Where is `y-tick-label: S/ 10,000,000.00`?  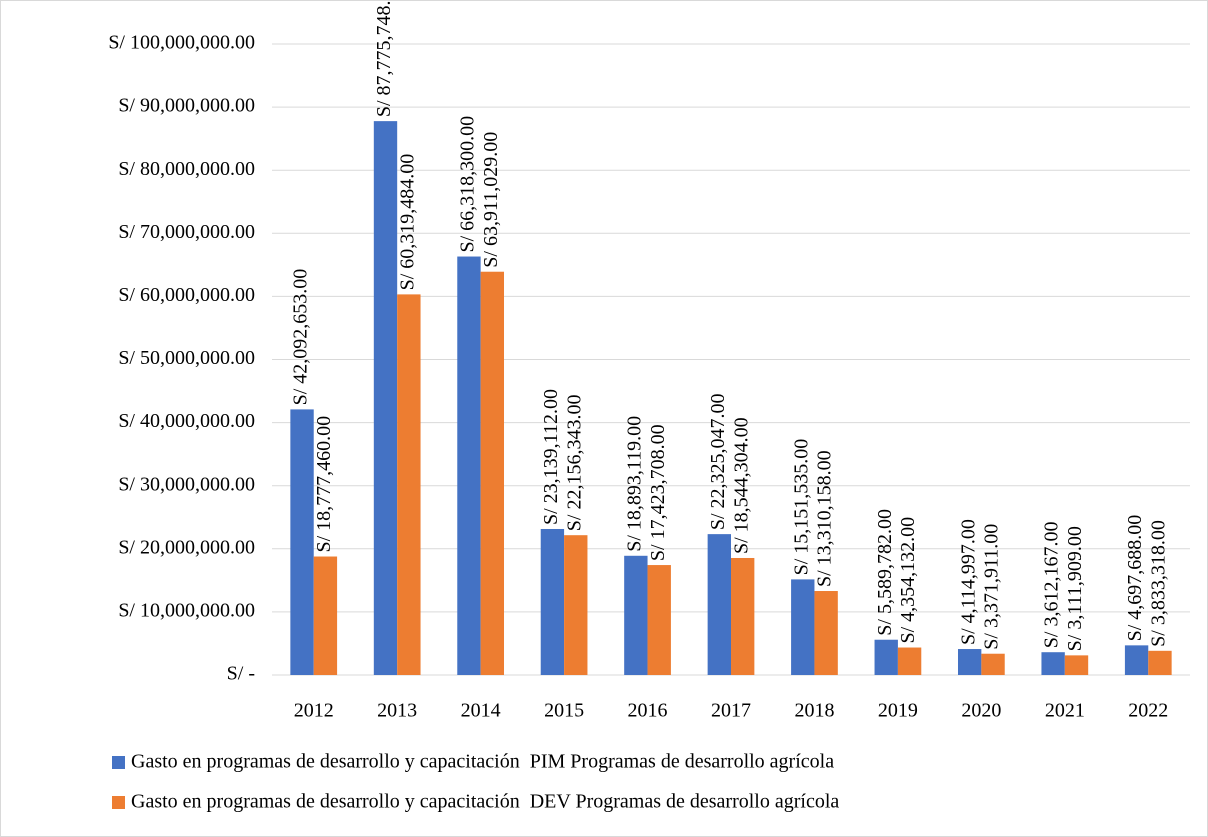
y-tick-label: S/ 10,000,000.00 is located at coordinates (186, 610).